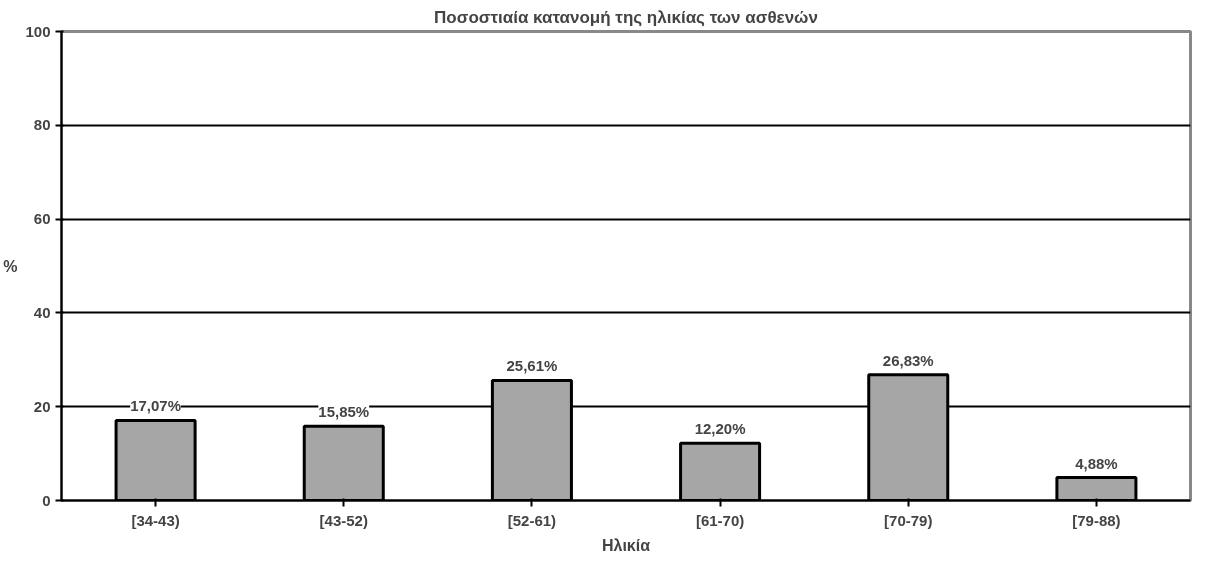 Image resolution: width=1230 pixels, height=566 pixels. What do you see at coordinates (626, 17) in the screenshot?
I see `chart-title: Ποσοστιαία κατανομή της ηλικίας των ασθενών` at bounding box center [626, 17].